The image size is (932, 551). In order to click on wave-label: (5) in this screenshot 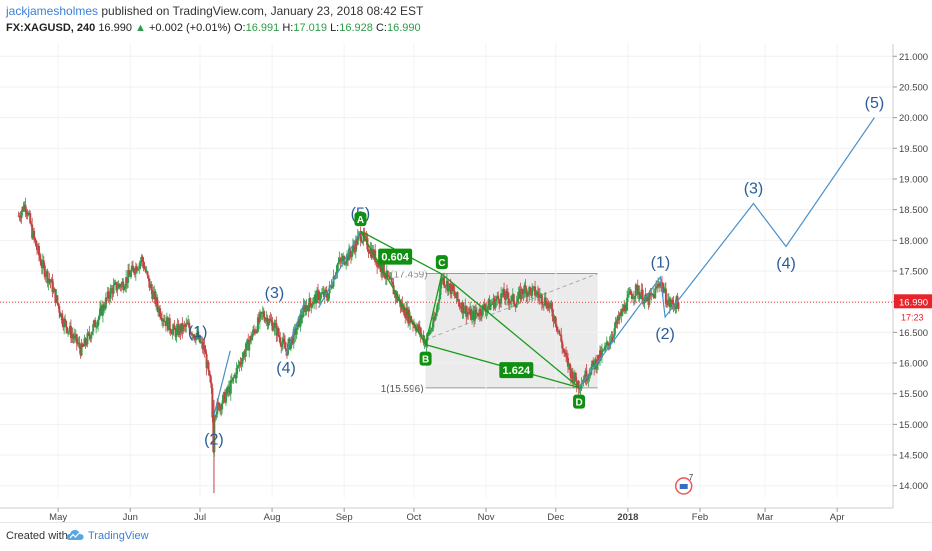, I will do `click(875, 103)`.